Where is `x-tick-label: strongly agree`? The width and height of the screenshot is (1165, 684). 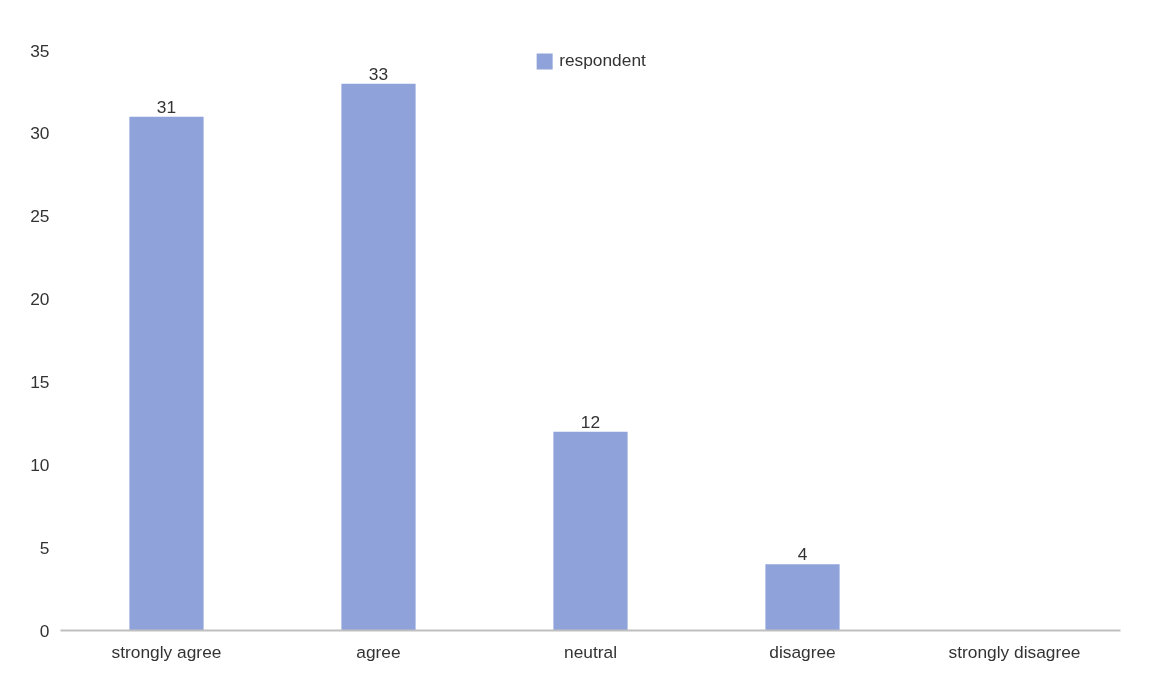 x-tick-label: strongly agree is located at coordinates (166, 651).